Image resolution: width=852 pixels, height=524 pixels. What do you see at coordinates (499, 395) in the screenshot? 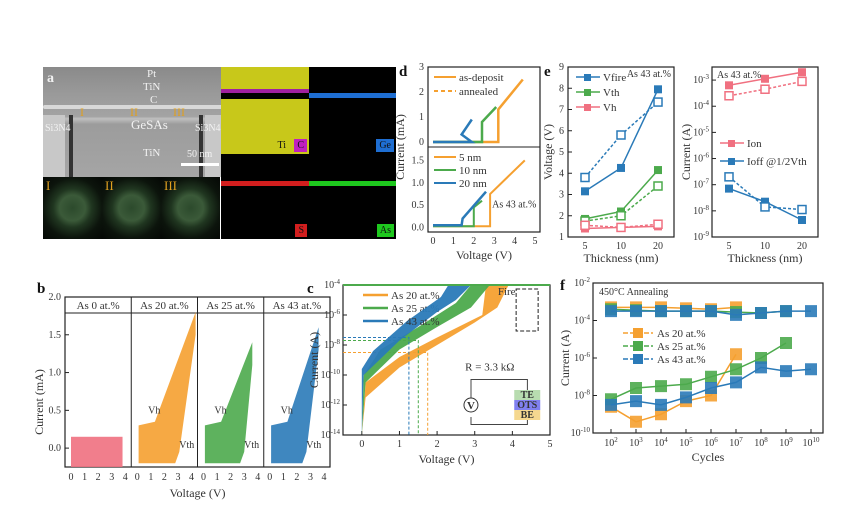
I see `circuit-wire` at bounding box center [499, 395].